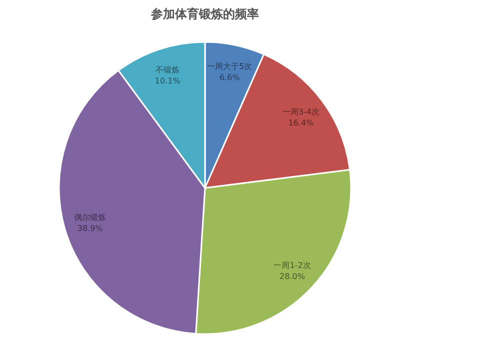  Describe the element at coordinates (301, 123) in the screenshot. I see `data-label: 16.4%` at that location.